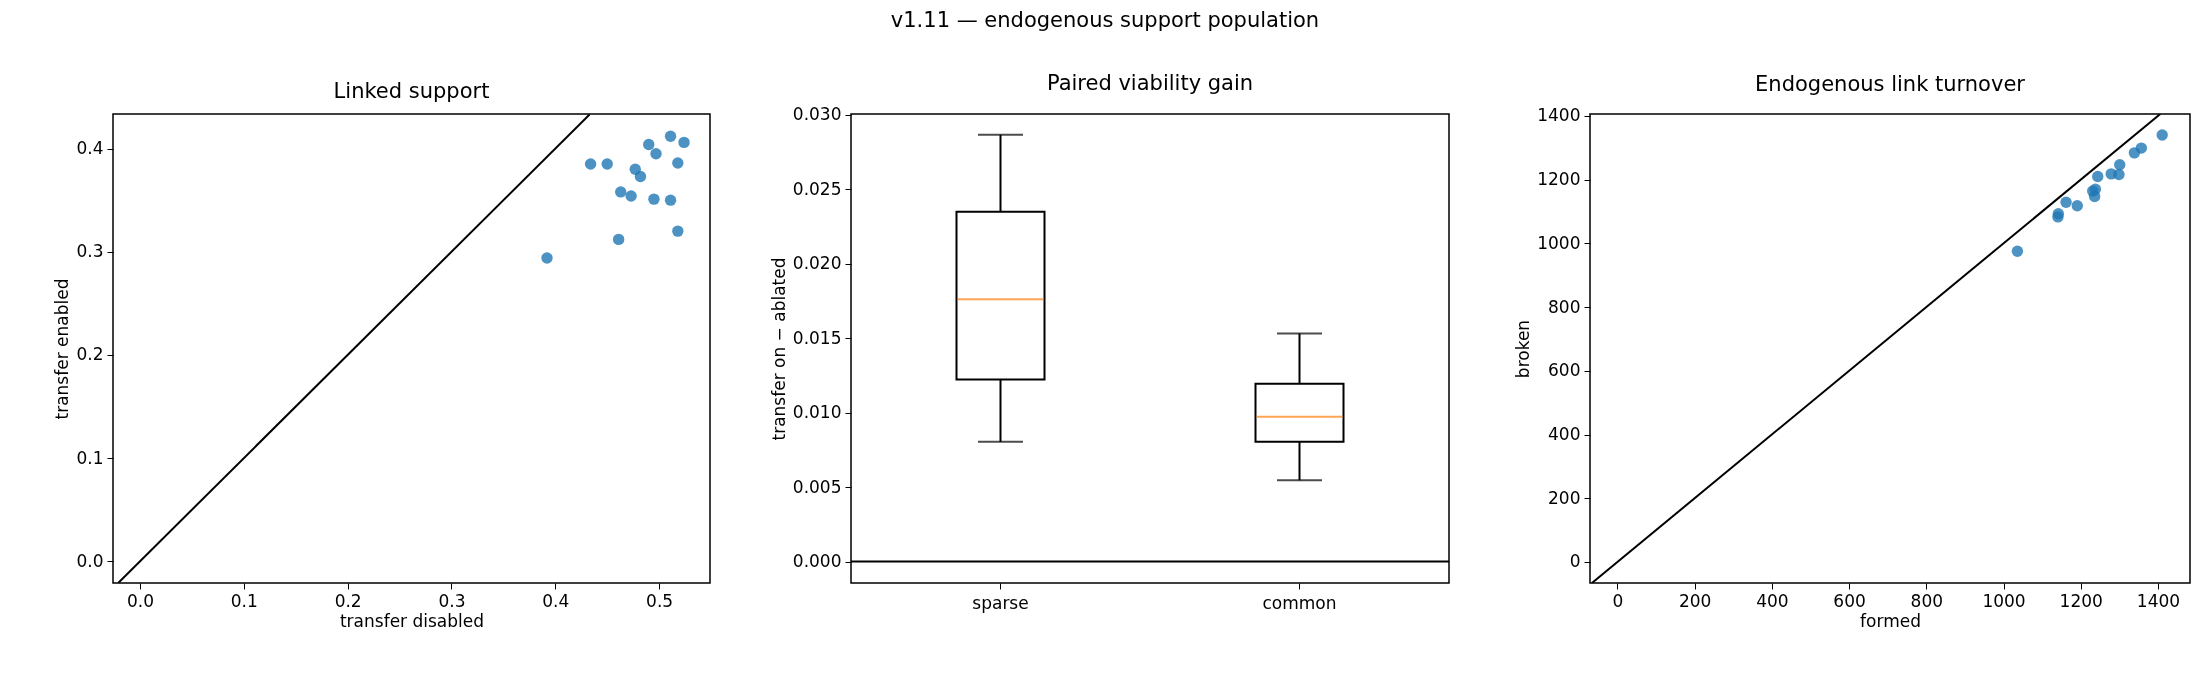 The width and height of the screenshot is (2210, 680). Describe the element at coordinates (1772, 600) in the screenshot. I see `x-tick-label: 400` at that location.